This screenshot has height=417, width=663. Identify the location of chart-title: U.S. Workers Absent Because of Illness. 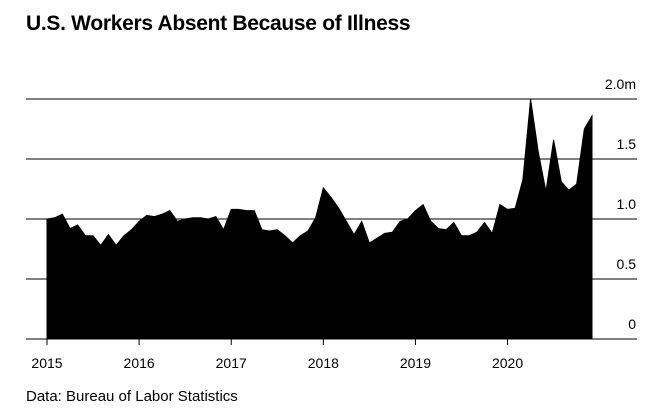
(218, 23).